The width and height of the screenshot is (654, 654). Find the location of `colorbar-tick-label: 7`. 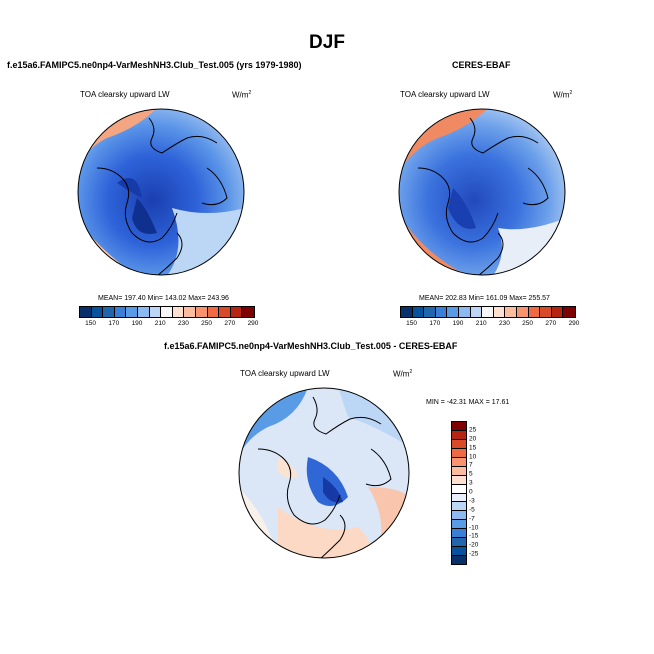

colorbar-tick-label: 7 is located at coordinates (471, 465).